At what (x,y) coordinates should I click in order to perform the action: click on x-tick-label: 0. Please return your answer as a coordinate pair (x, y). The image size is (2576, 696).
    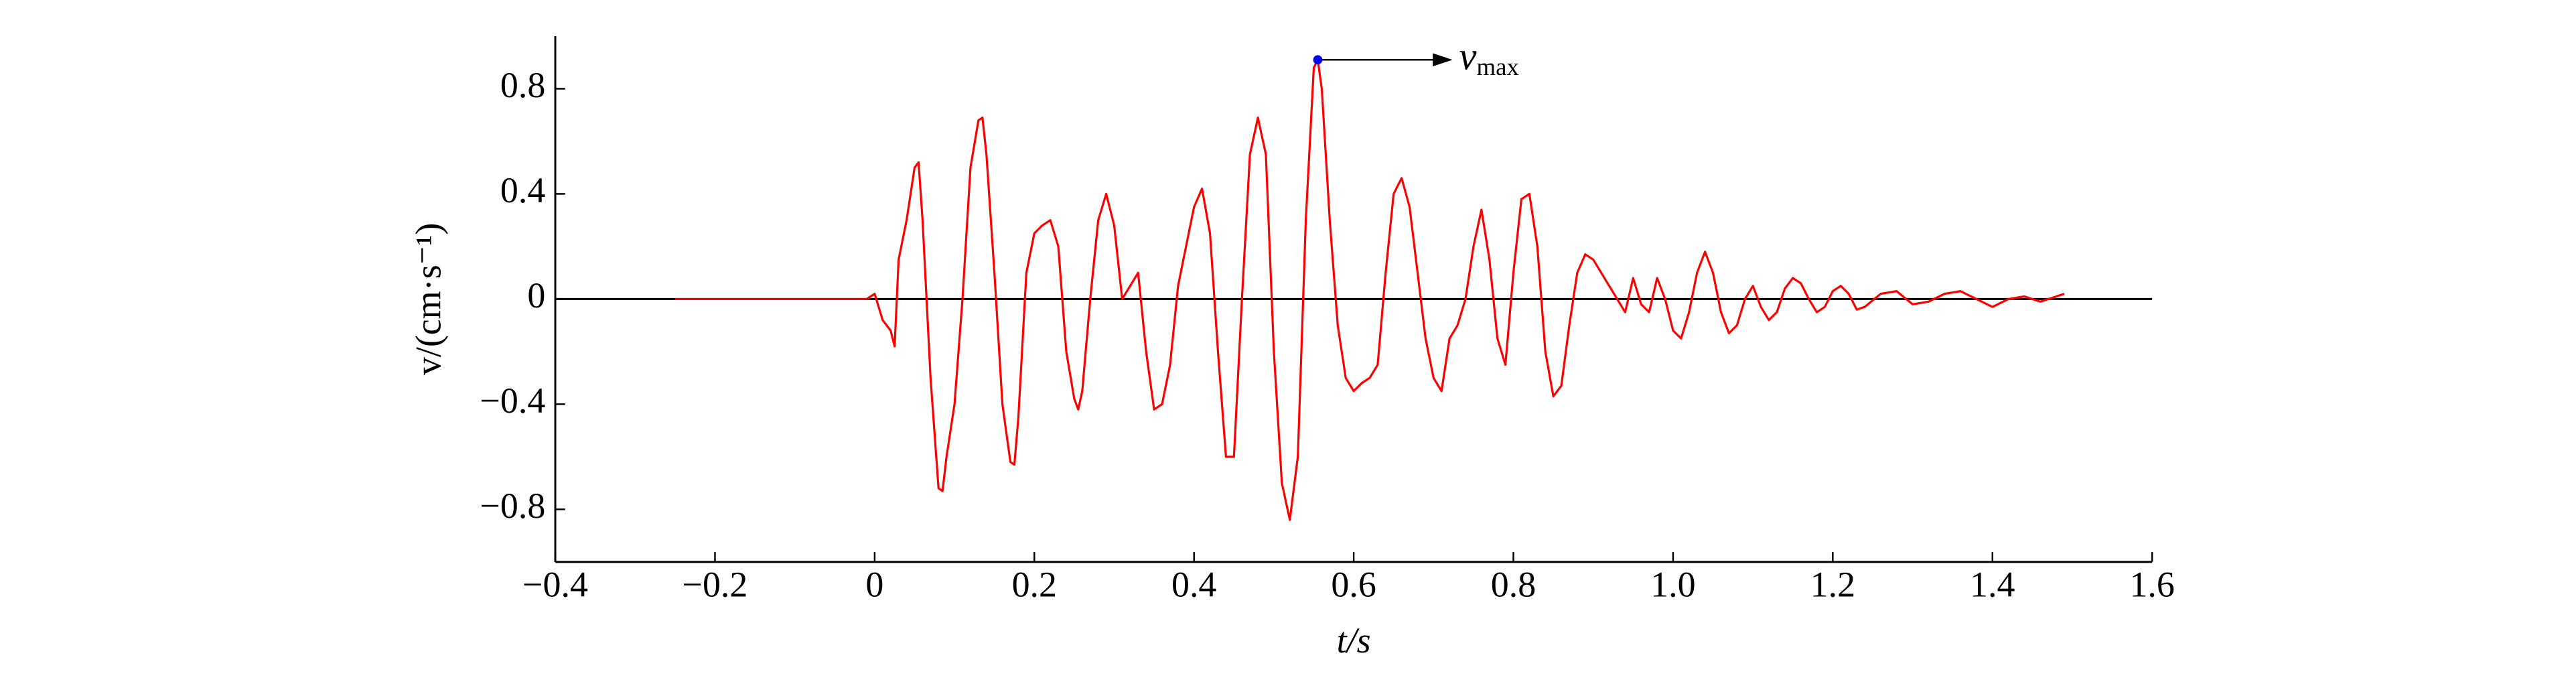
    Looking at the image, I should click on (874, 584).